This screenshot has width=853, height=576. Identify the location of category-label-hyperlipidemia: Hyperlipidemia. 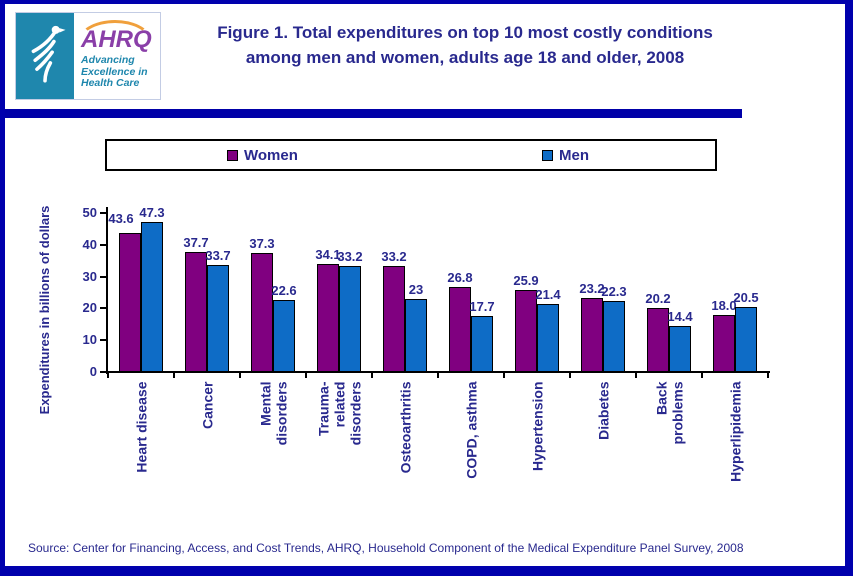
(735, 431).